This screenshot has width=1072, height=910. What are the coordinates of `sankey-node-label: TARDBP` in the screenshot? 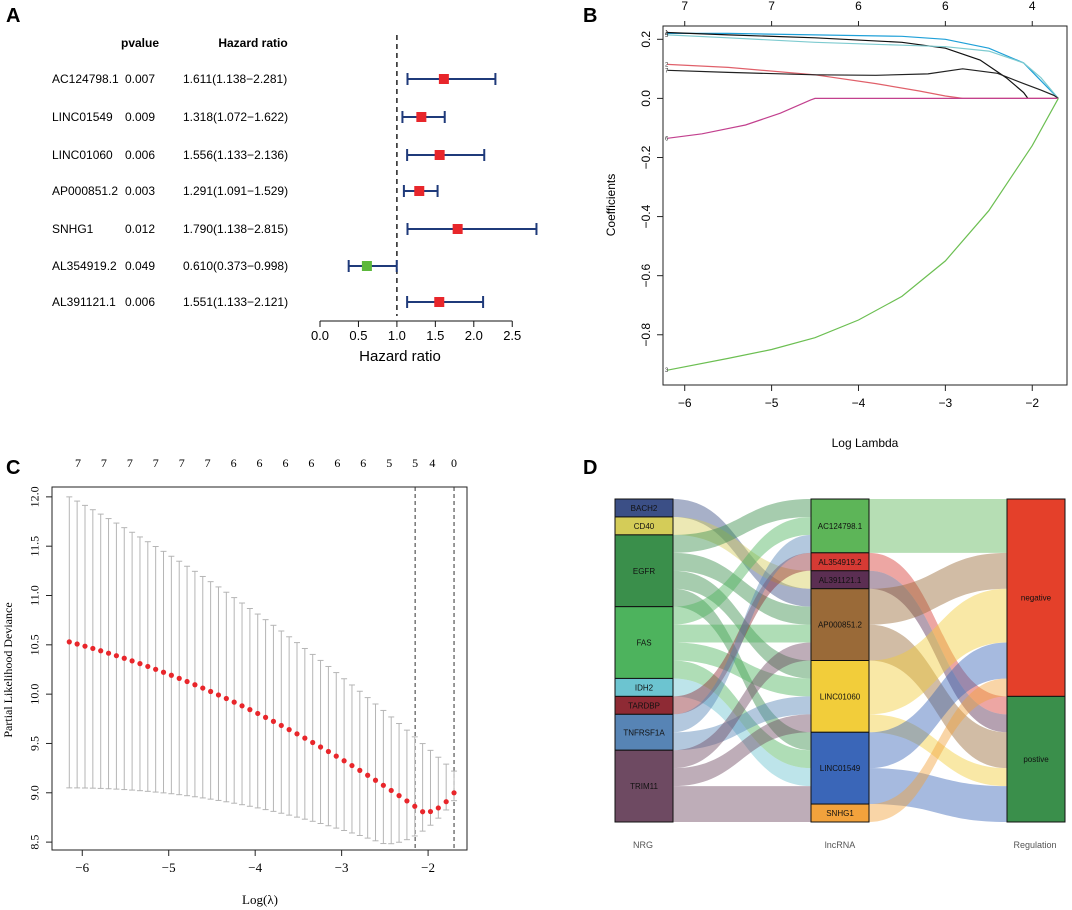 It's located at (644, 705).